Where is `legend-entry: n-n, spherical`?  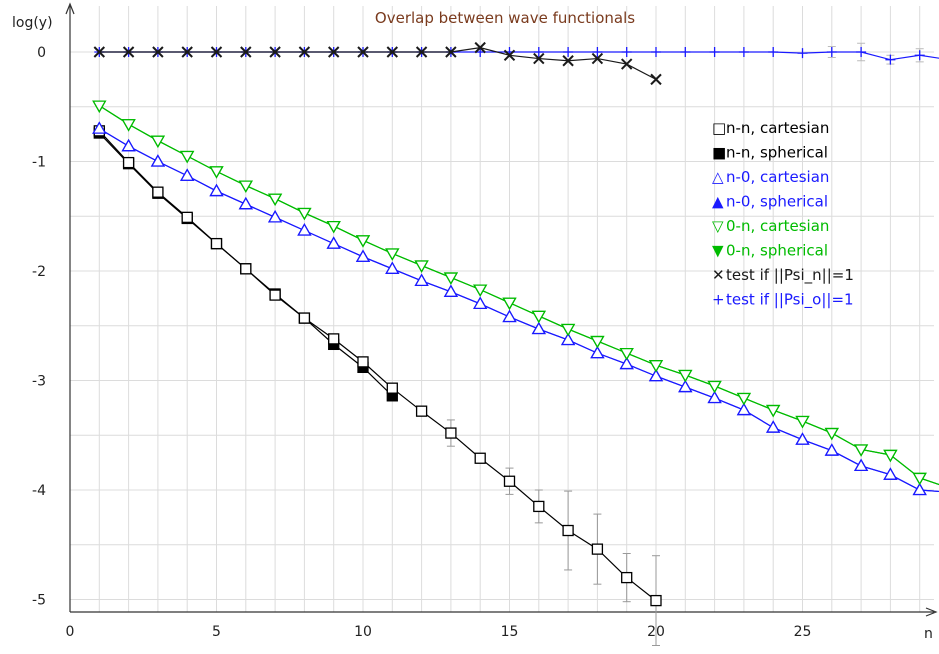 legend-entry: n-n, spherical is located at coordinates (777, 153).